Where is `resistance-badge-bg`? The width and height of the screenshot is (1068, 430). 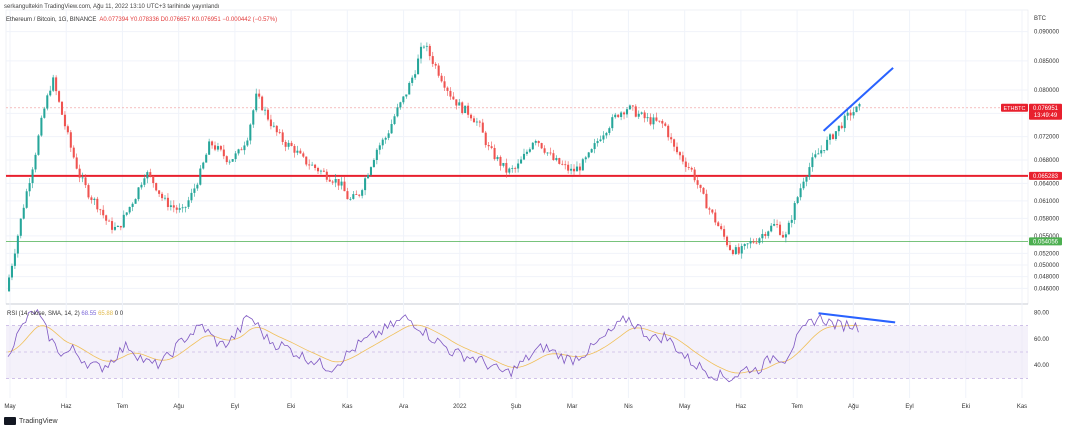 resistance-badge-bg is located at coordinates (1045, 175).